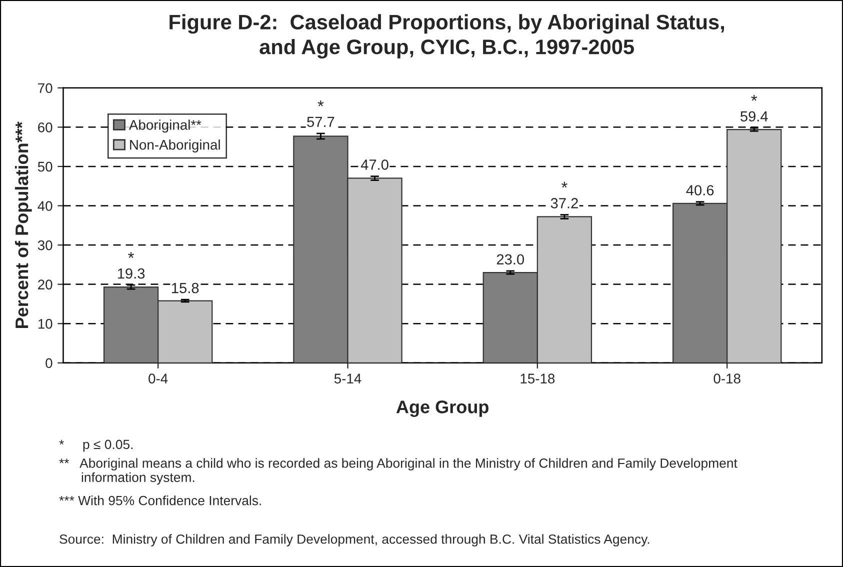 Image resolution: width=843 pixels, height=567 pixels. What do you see at coordinates (45, 206) in the screenshot?
I see `y-tick-label: 40` at bounding box center [45, 206].